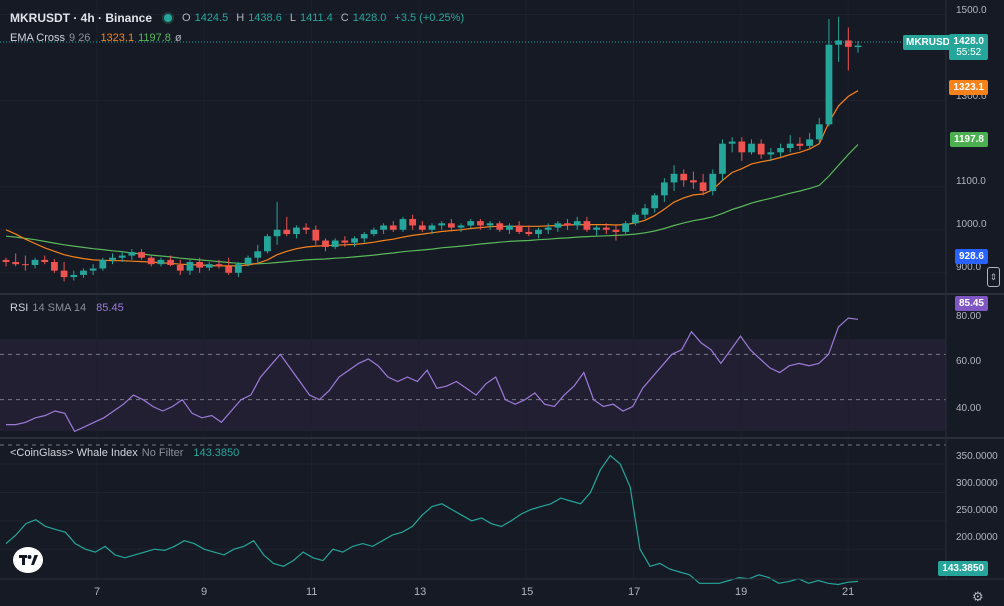  Describe the element at coordinates (110, 308) in the screenshot. I see `rsi-value: 85.45` at that location.